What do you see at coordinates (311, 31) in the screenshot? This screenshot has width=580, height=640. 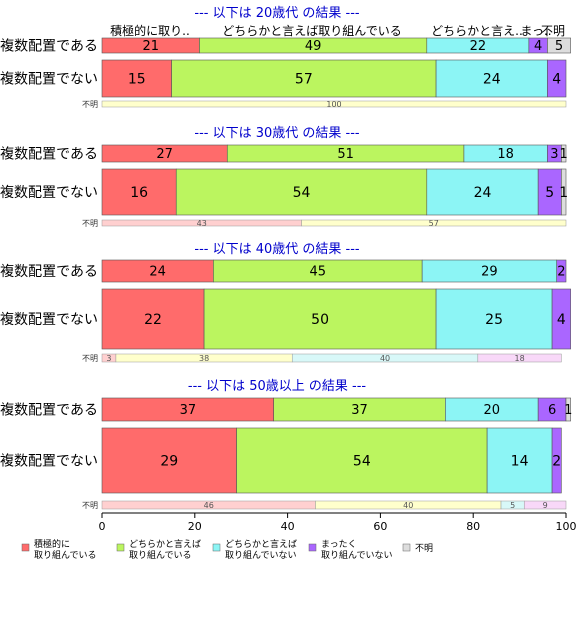 I see `column-header: どちらかと言えば取り組んでいる` at bounding box center [311, 31].